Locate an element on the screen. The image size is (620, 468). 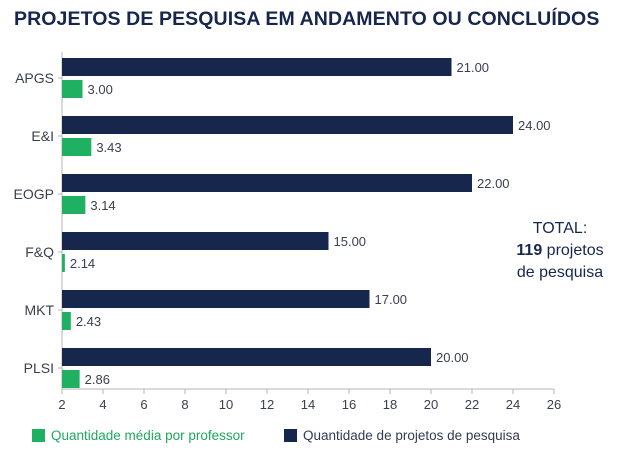
data-label-average: 3.14 is located at coordinates (102, 205).